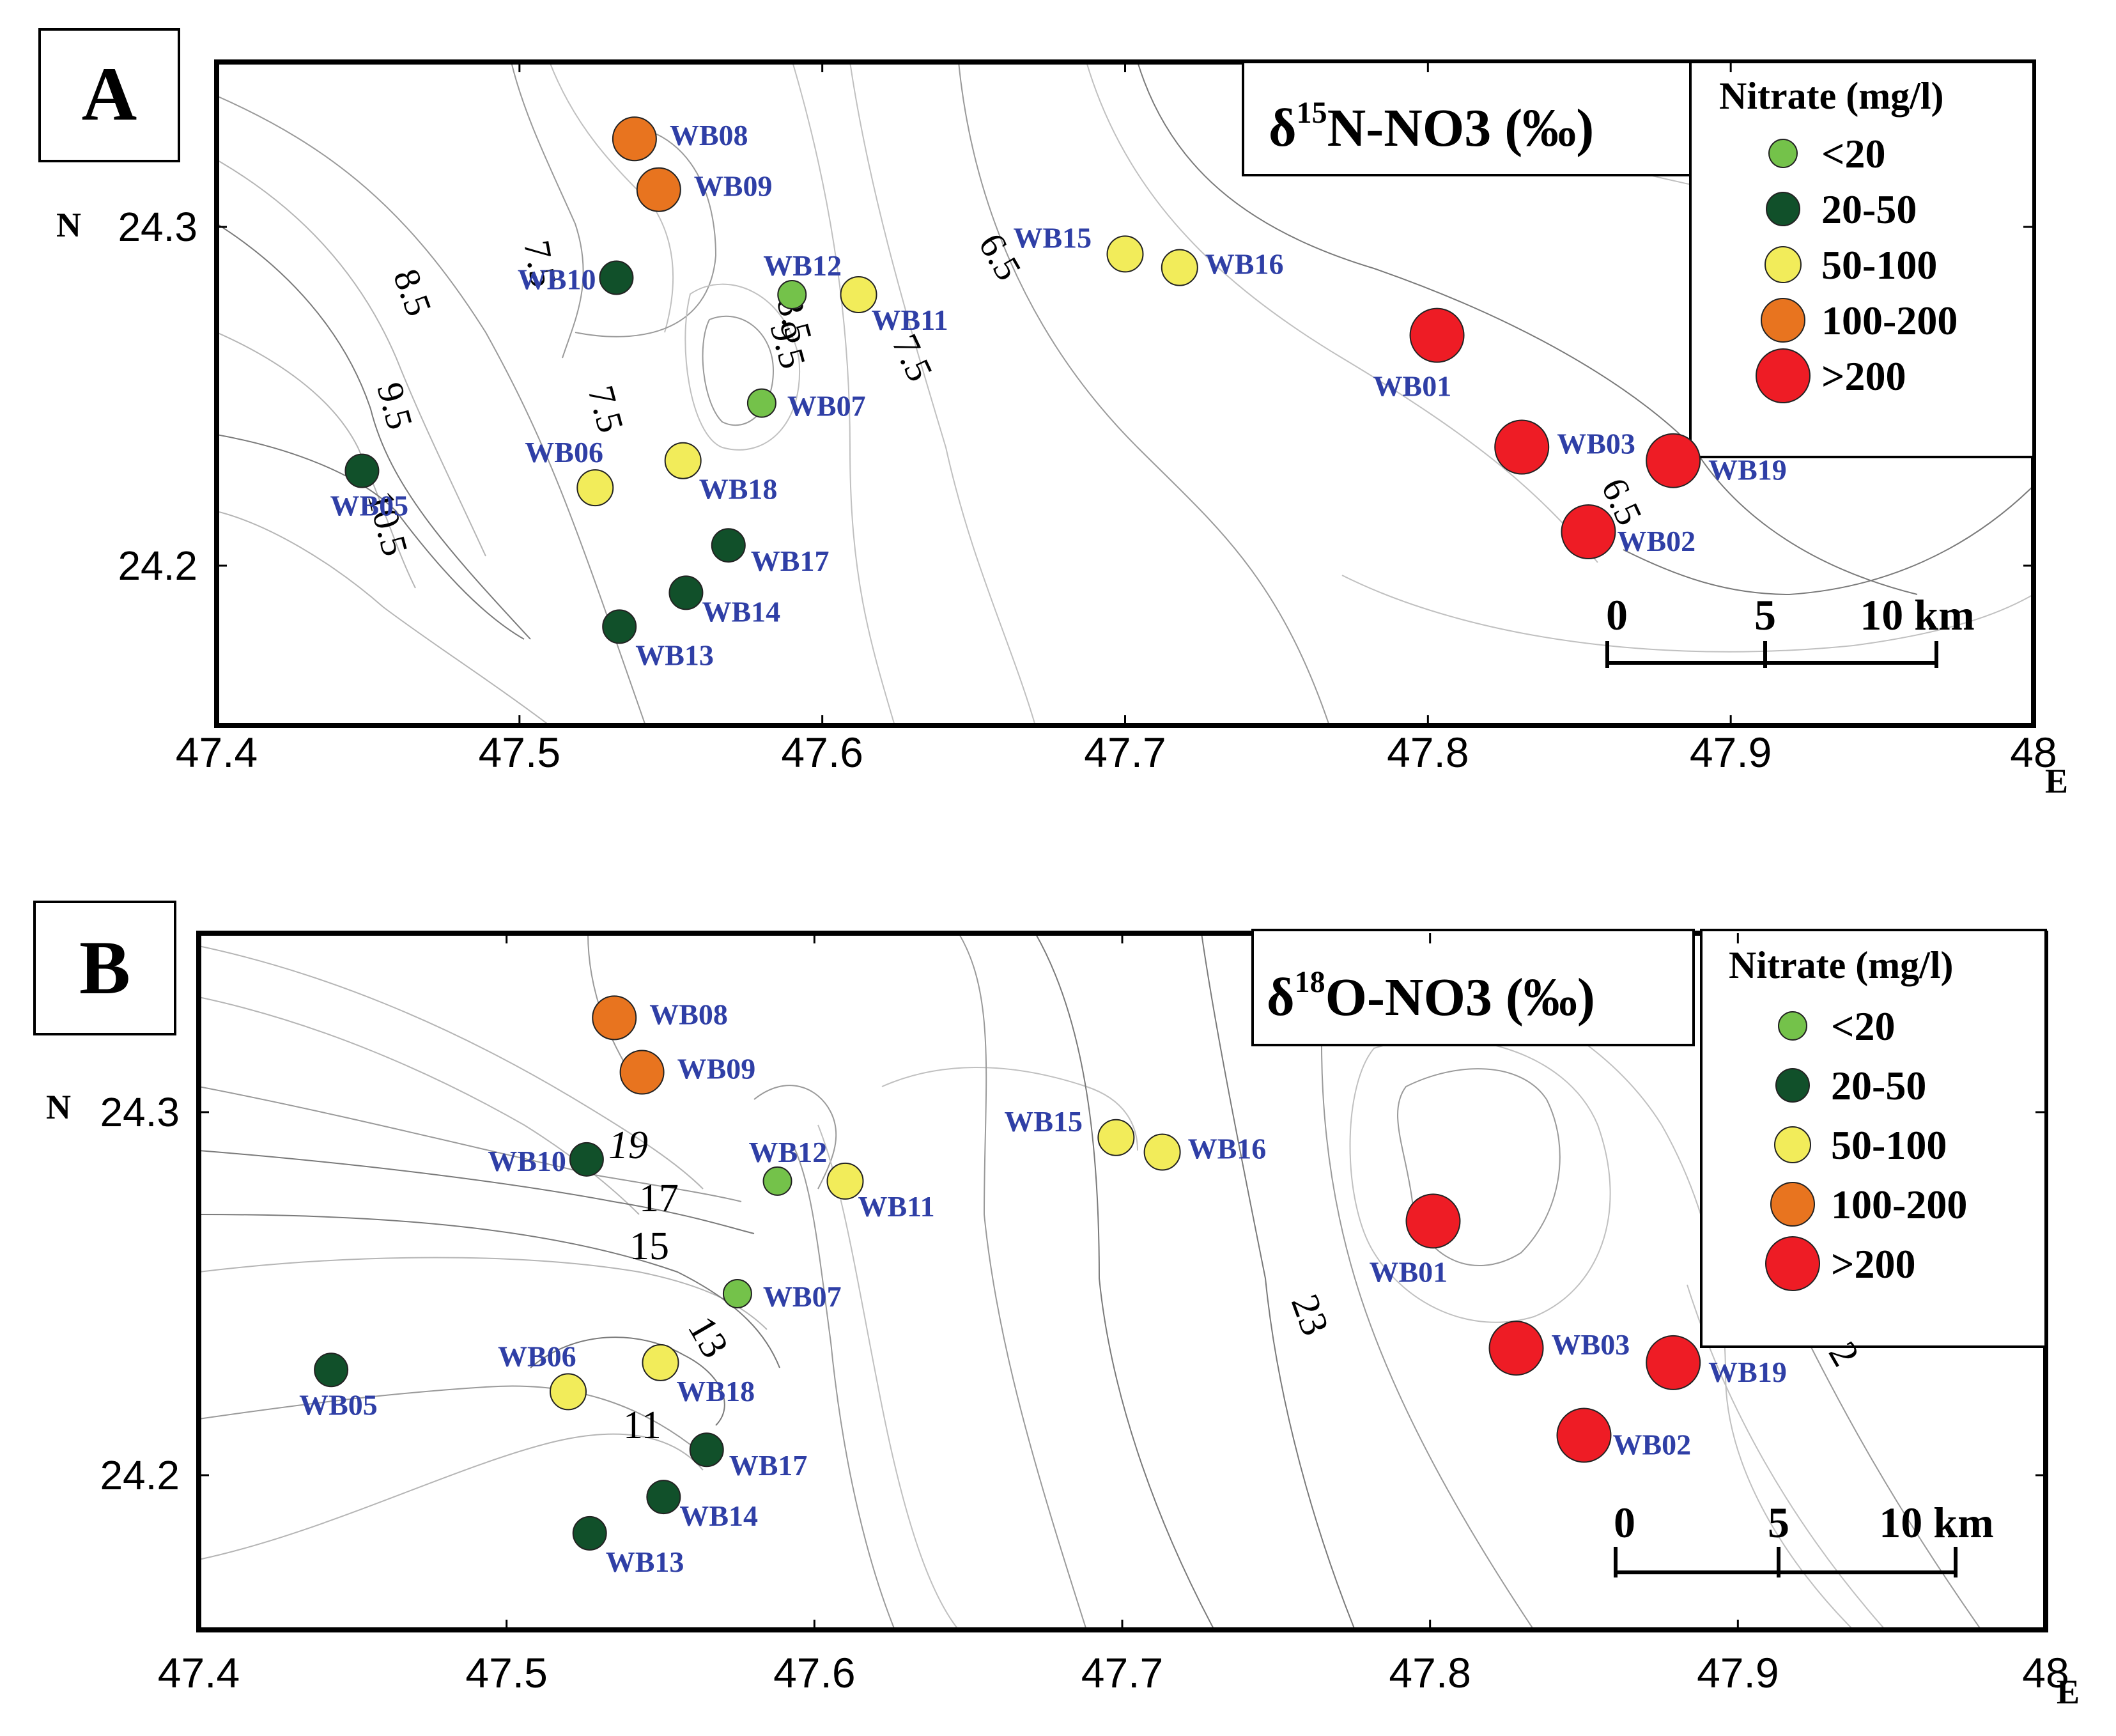 The image size is (2116, 1736). Describe the element at coordinates (1283, 128) in the screenshot. I see `title-symbol: δ` at that location.